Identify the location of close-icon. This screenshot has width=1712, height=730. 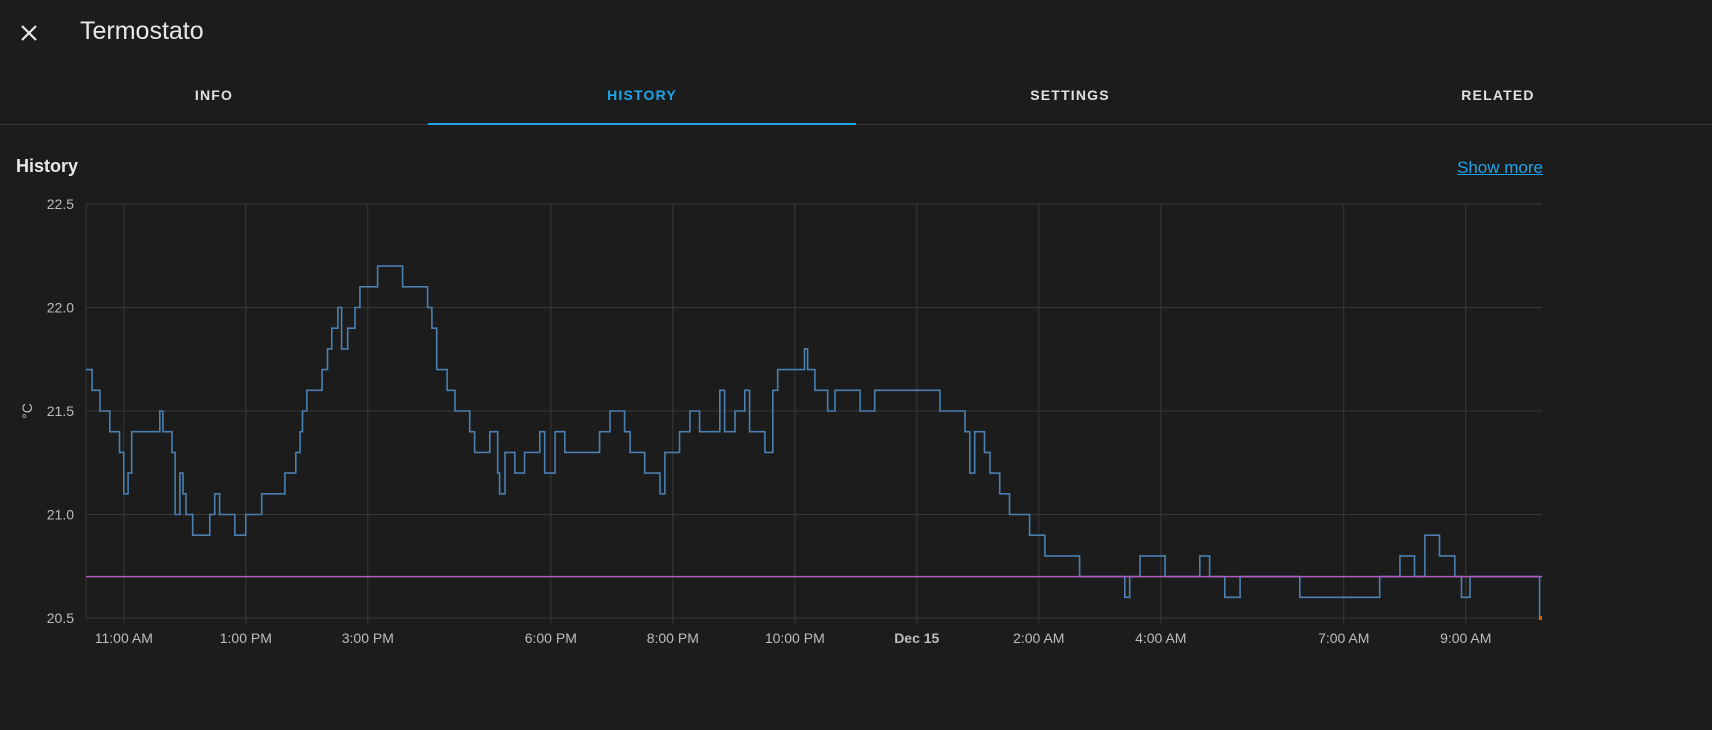
(29, 33).